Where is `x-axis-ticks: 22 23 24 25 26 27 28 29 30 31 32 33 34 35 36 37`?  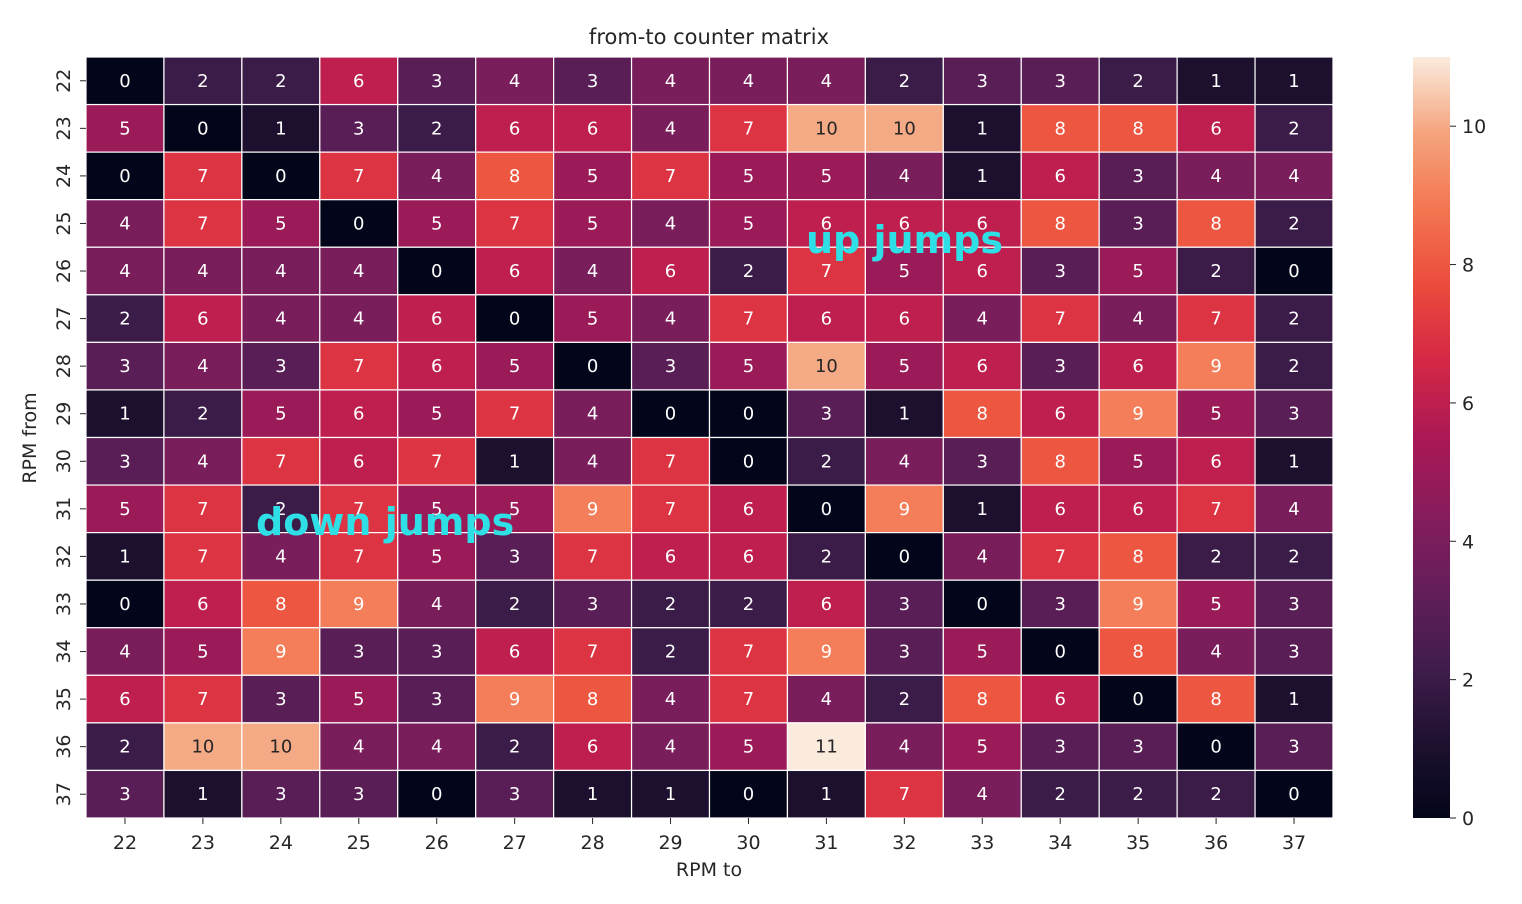 x-axis-ticks: 22 23 24 25 26 27 28 29 30 31 32 33 34 35 36 37 is located at coordinates (709, 836).